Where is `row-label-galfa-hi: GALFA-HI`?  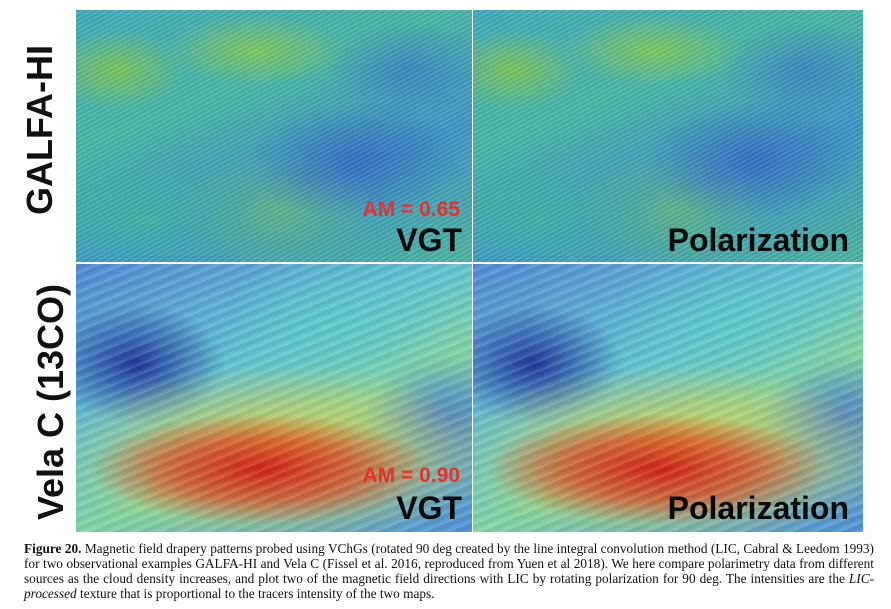 row-label-galfa-hi: GALFA-HI is located at coordinates (39, 130).